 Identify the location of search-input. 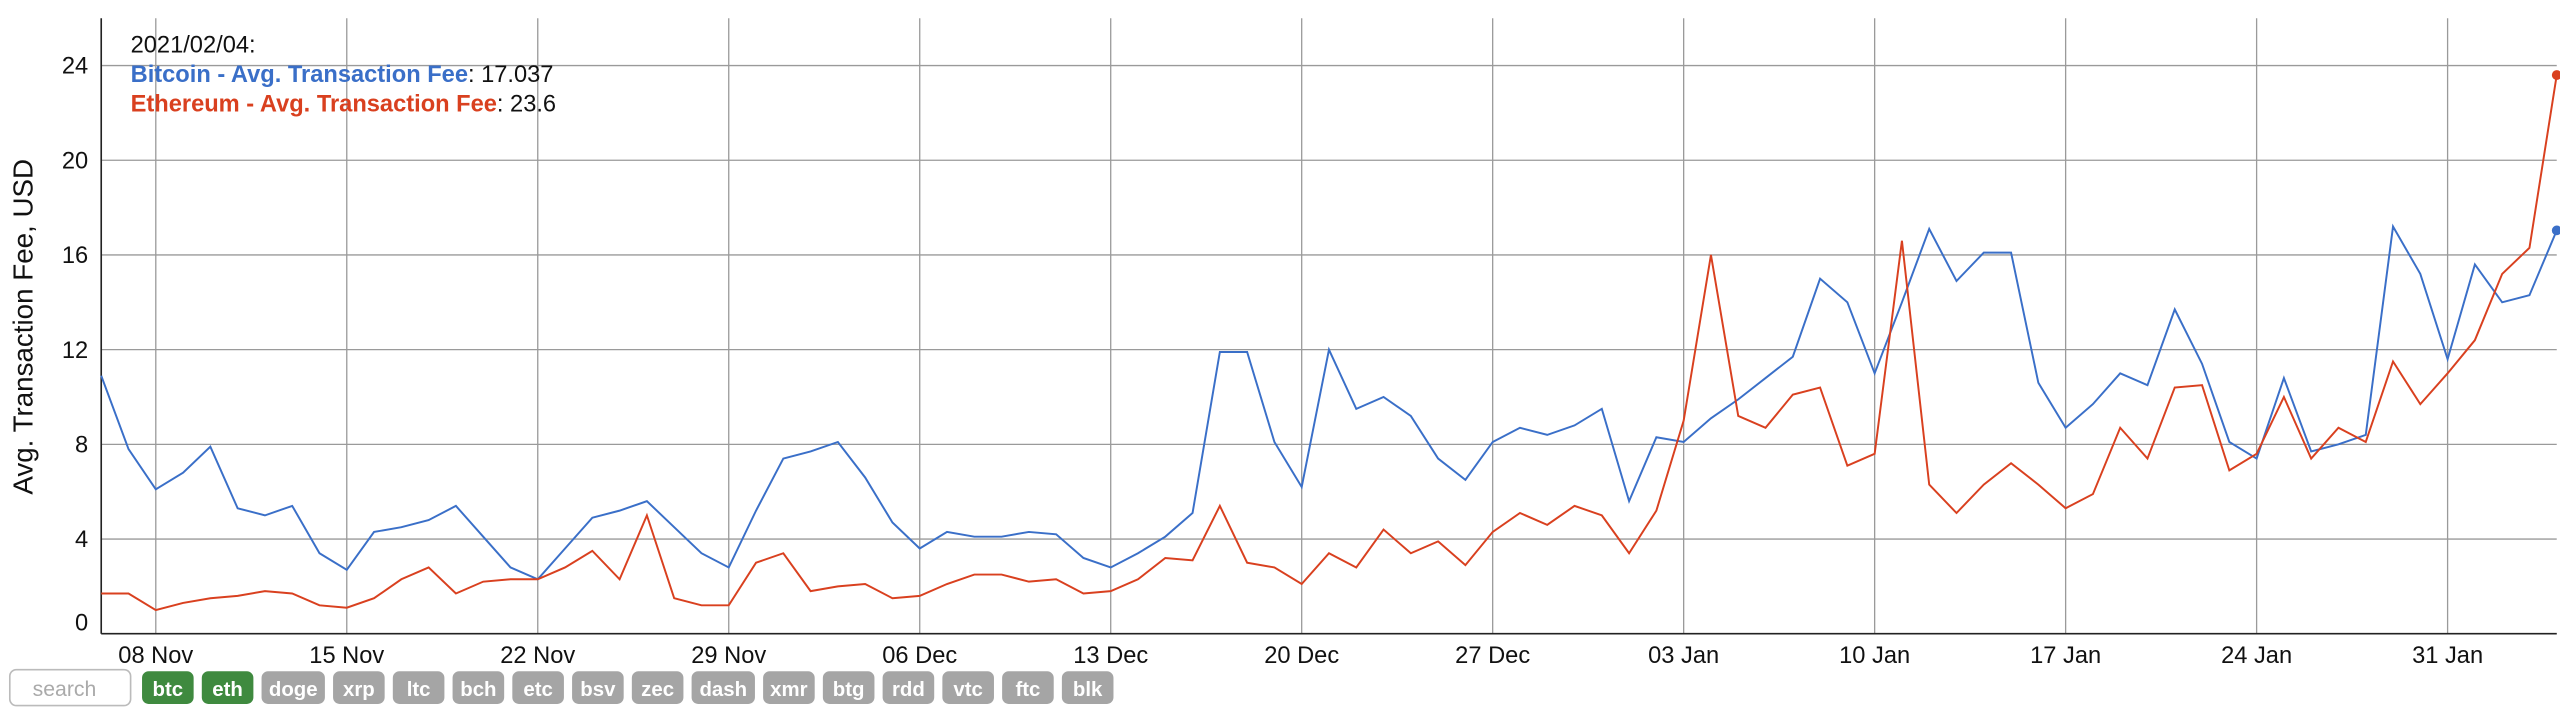
(70, 687).